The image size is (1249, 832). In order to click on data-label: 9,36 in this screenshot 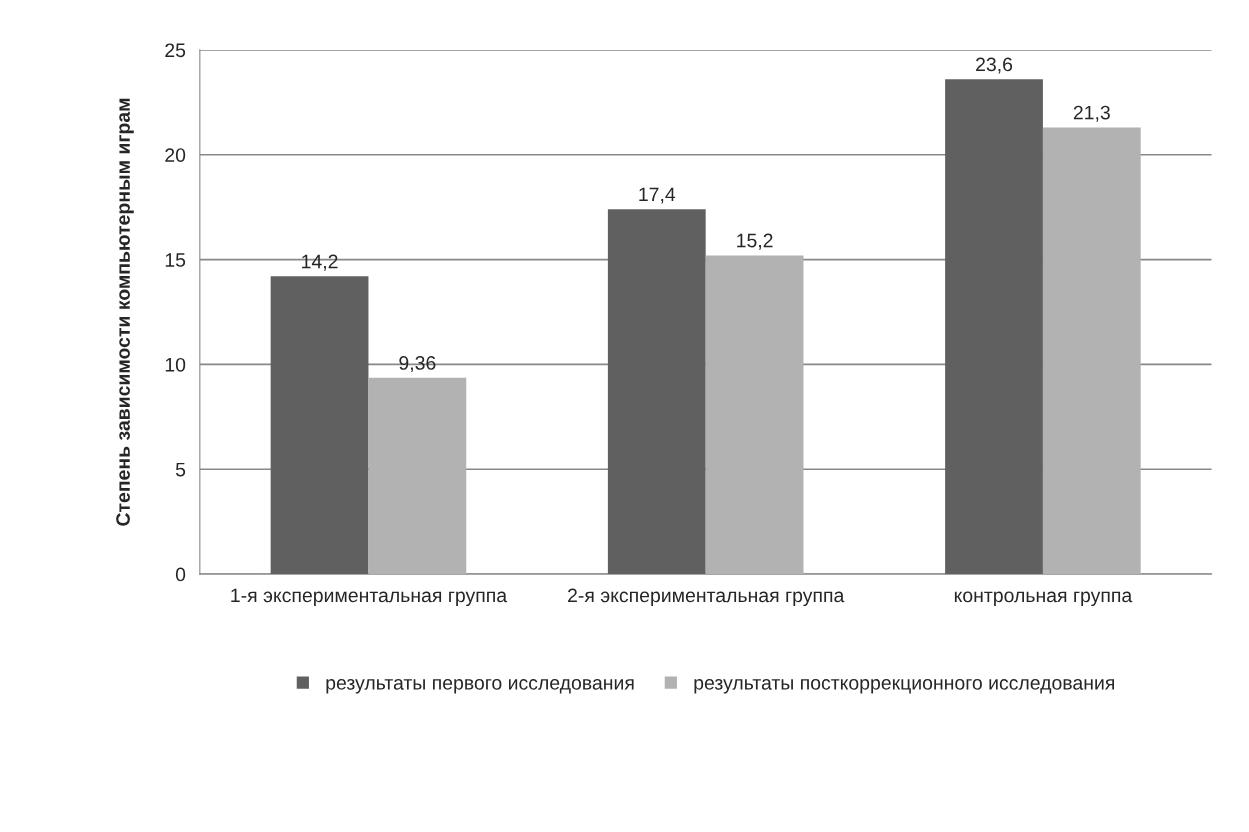, I will do `click(417, 364)`.